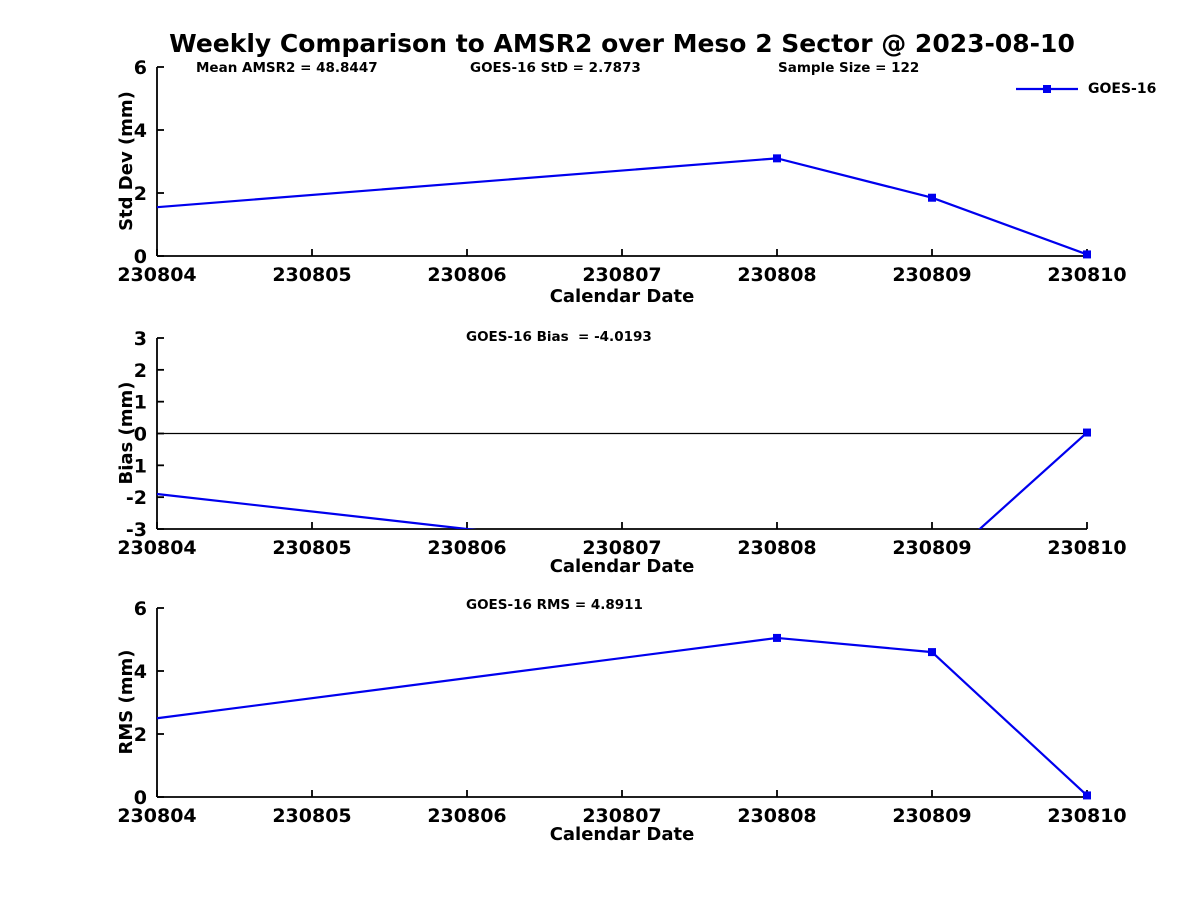 The height and width of the screenshot is (900, 1200). What do you see at coordinates (559, 337) in the screenshot?
I see `annotation-goes16-bias: GOES-16 Bias = -4.0193` at bounding box center [559, 337].